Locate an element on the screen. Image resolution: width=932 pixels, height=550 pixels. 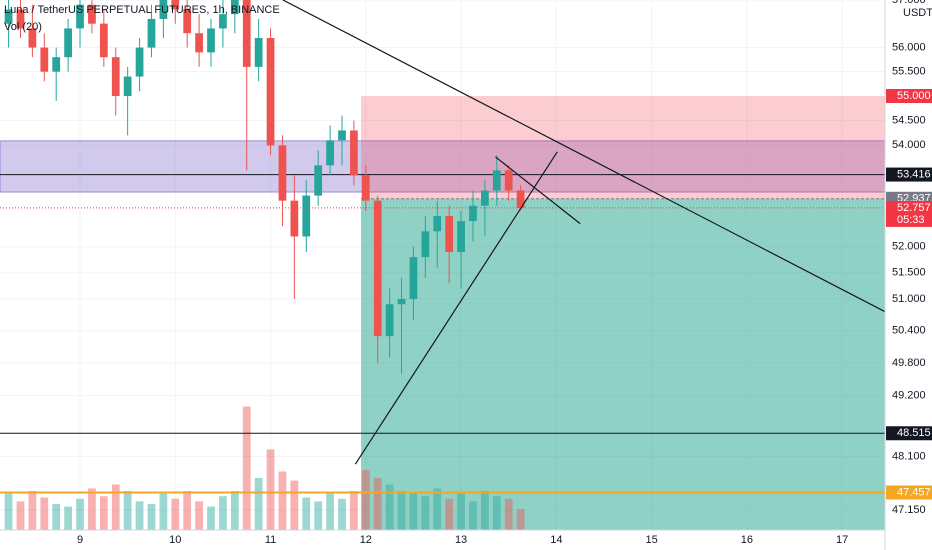
y-tick-label: 47.150 is located at coordinates (909, 510).